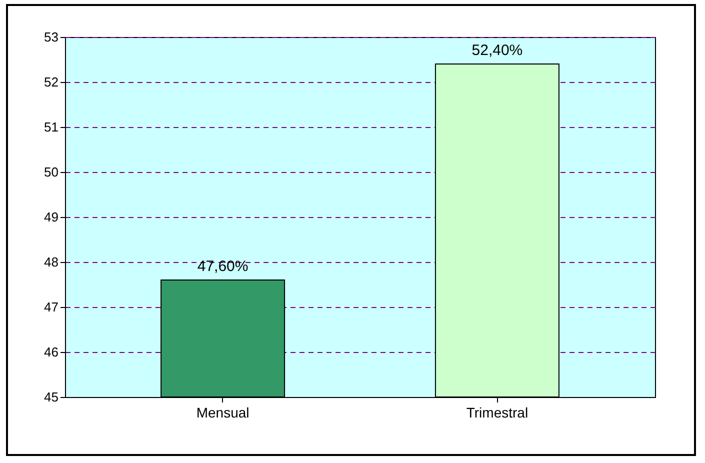 The image size is (705, 463). Describe the element at coordinates (51, 397) in the screenshot. I see `y-tick-label: 45` at that location.